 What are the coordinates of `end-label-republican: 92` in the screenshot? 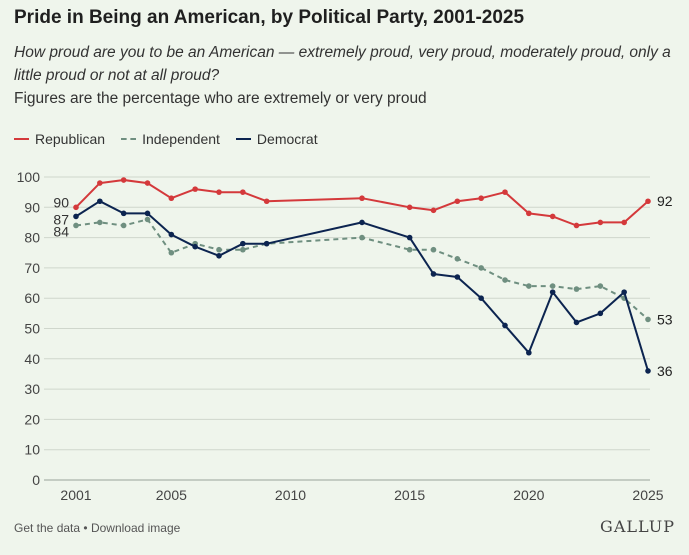 It's located at (665, 201).